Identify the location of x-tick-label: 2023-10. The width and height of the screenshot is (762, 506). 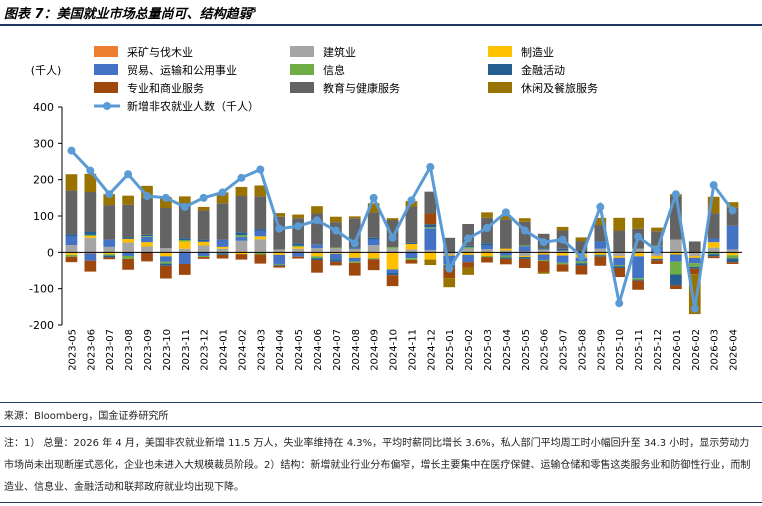
(167, 350).